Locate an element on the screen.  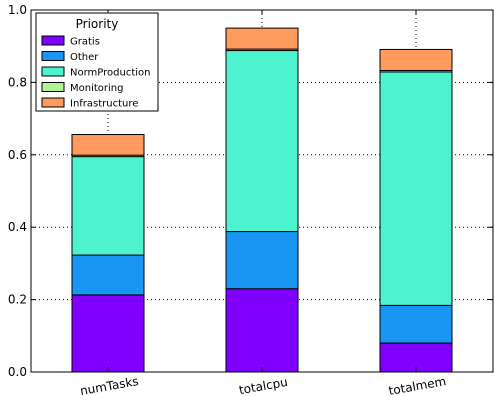
y-tick-label: 0.8 is located at coordinates (17, 82).